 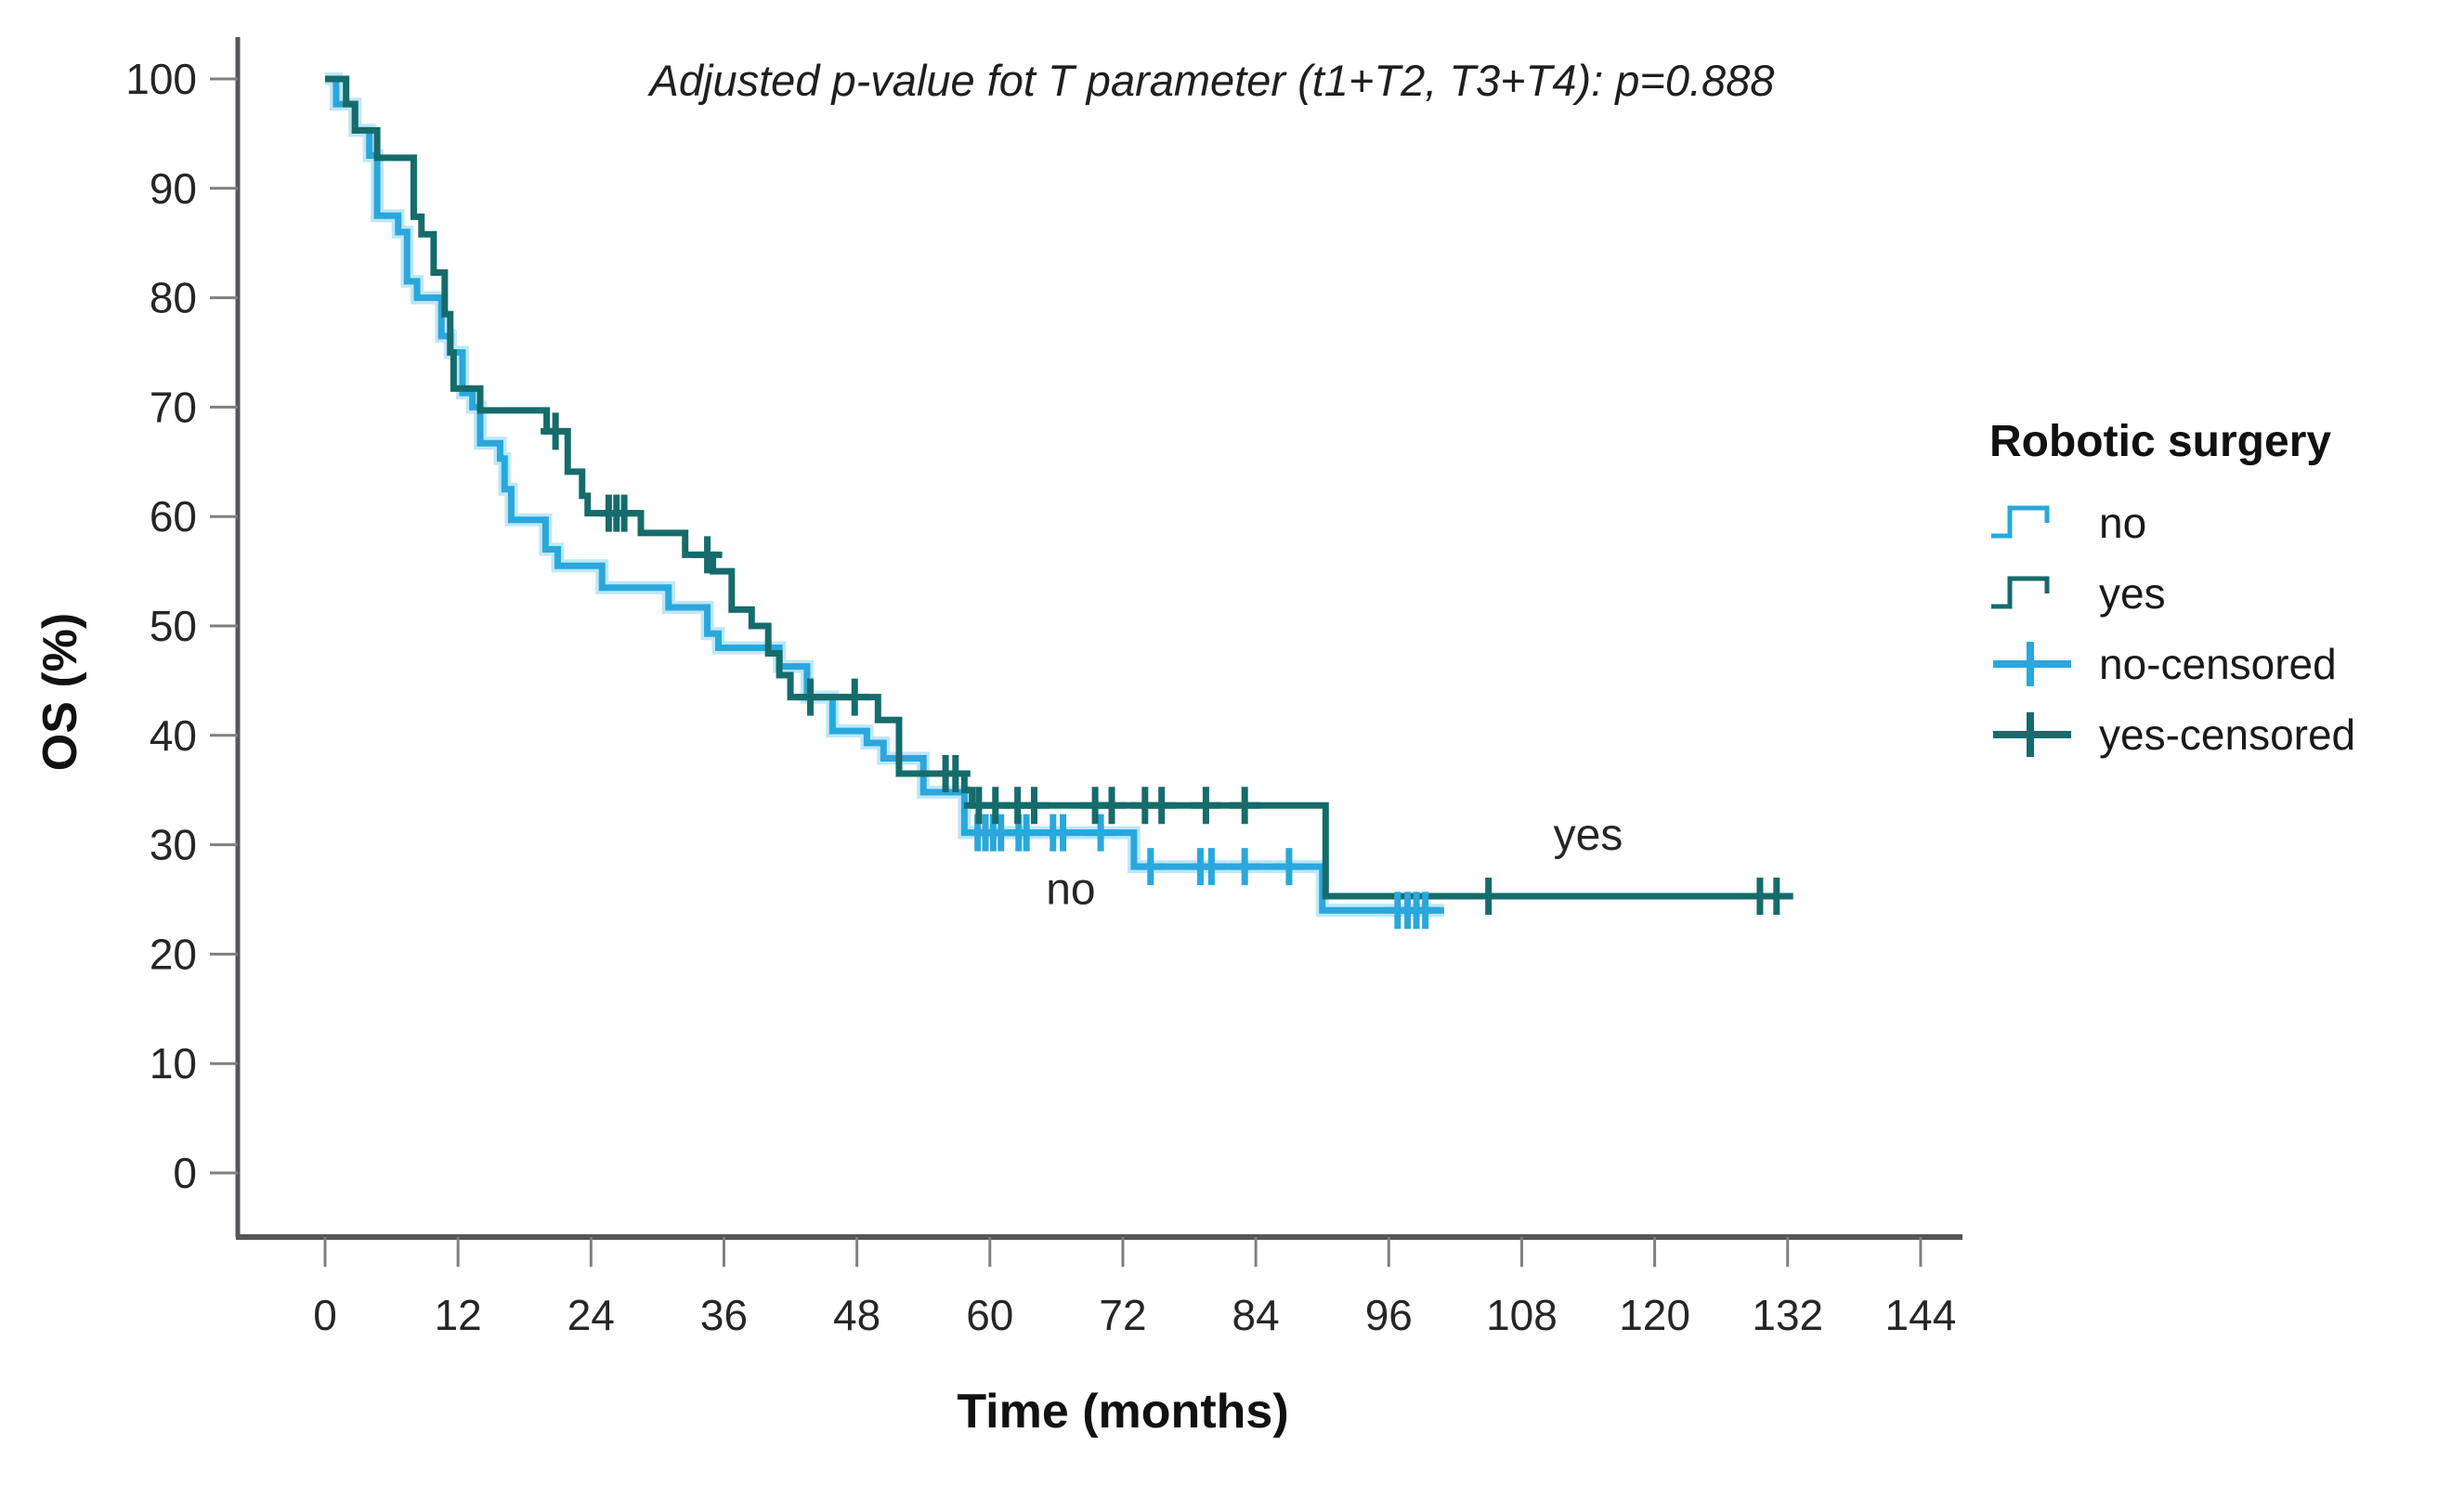 What do you see at coordinates (1588, 835) in the screenshot?
I see `curve-label-yes: yes` at bounding box center [1588, 835].